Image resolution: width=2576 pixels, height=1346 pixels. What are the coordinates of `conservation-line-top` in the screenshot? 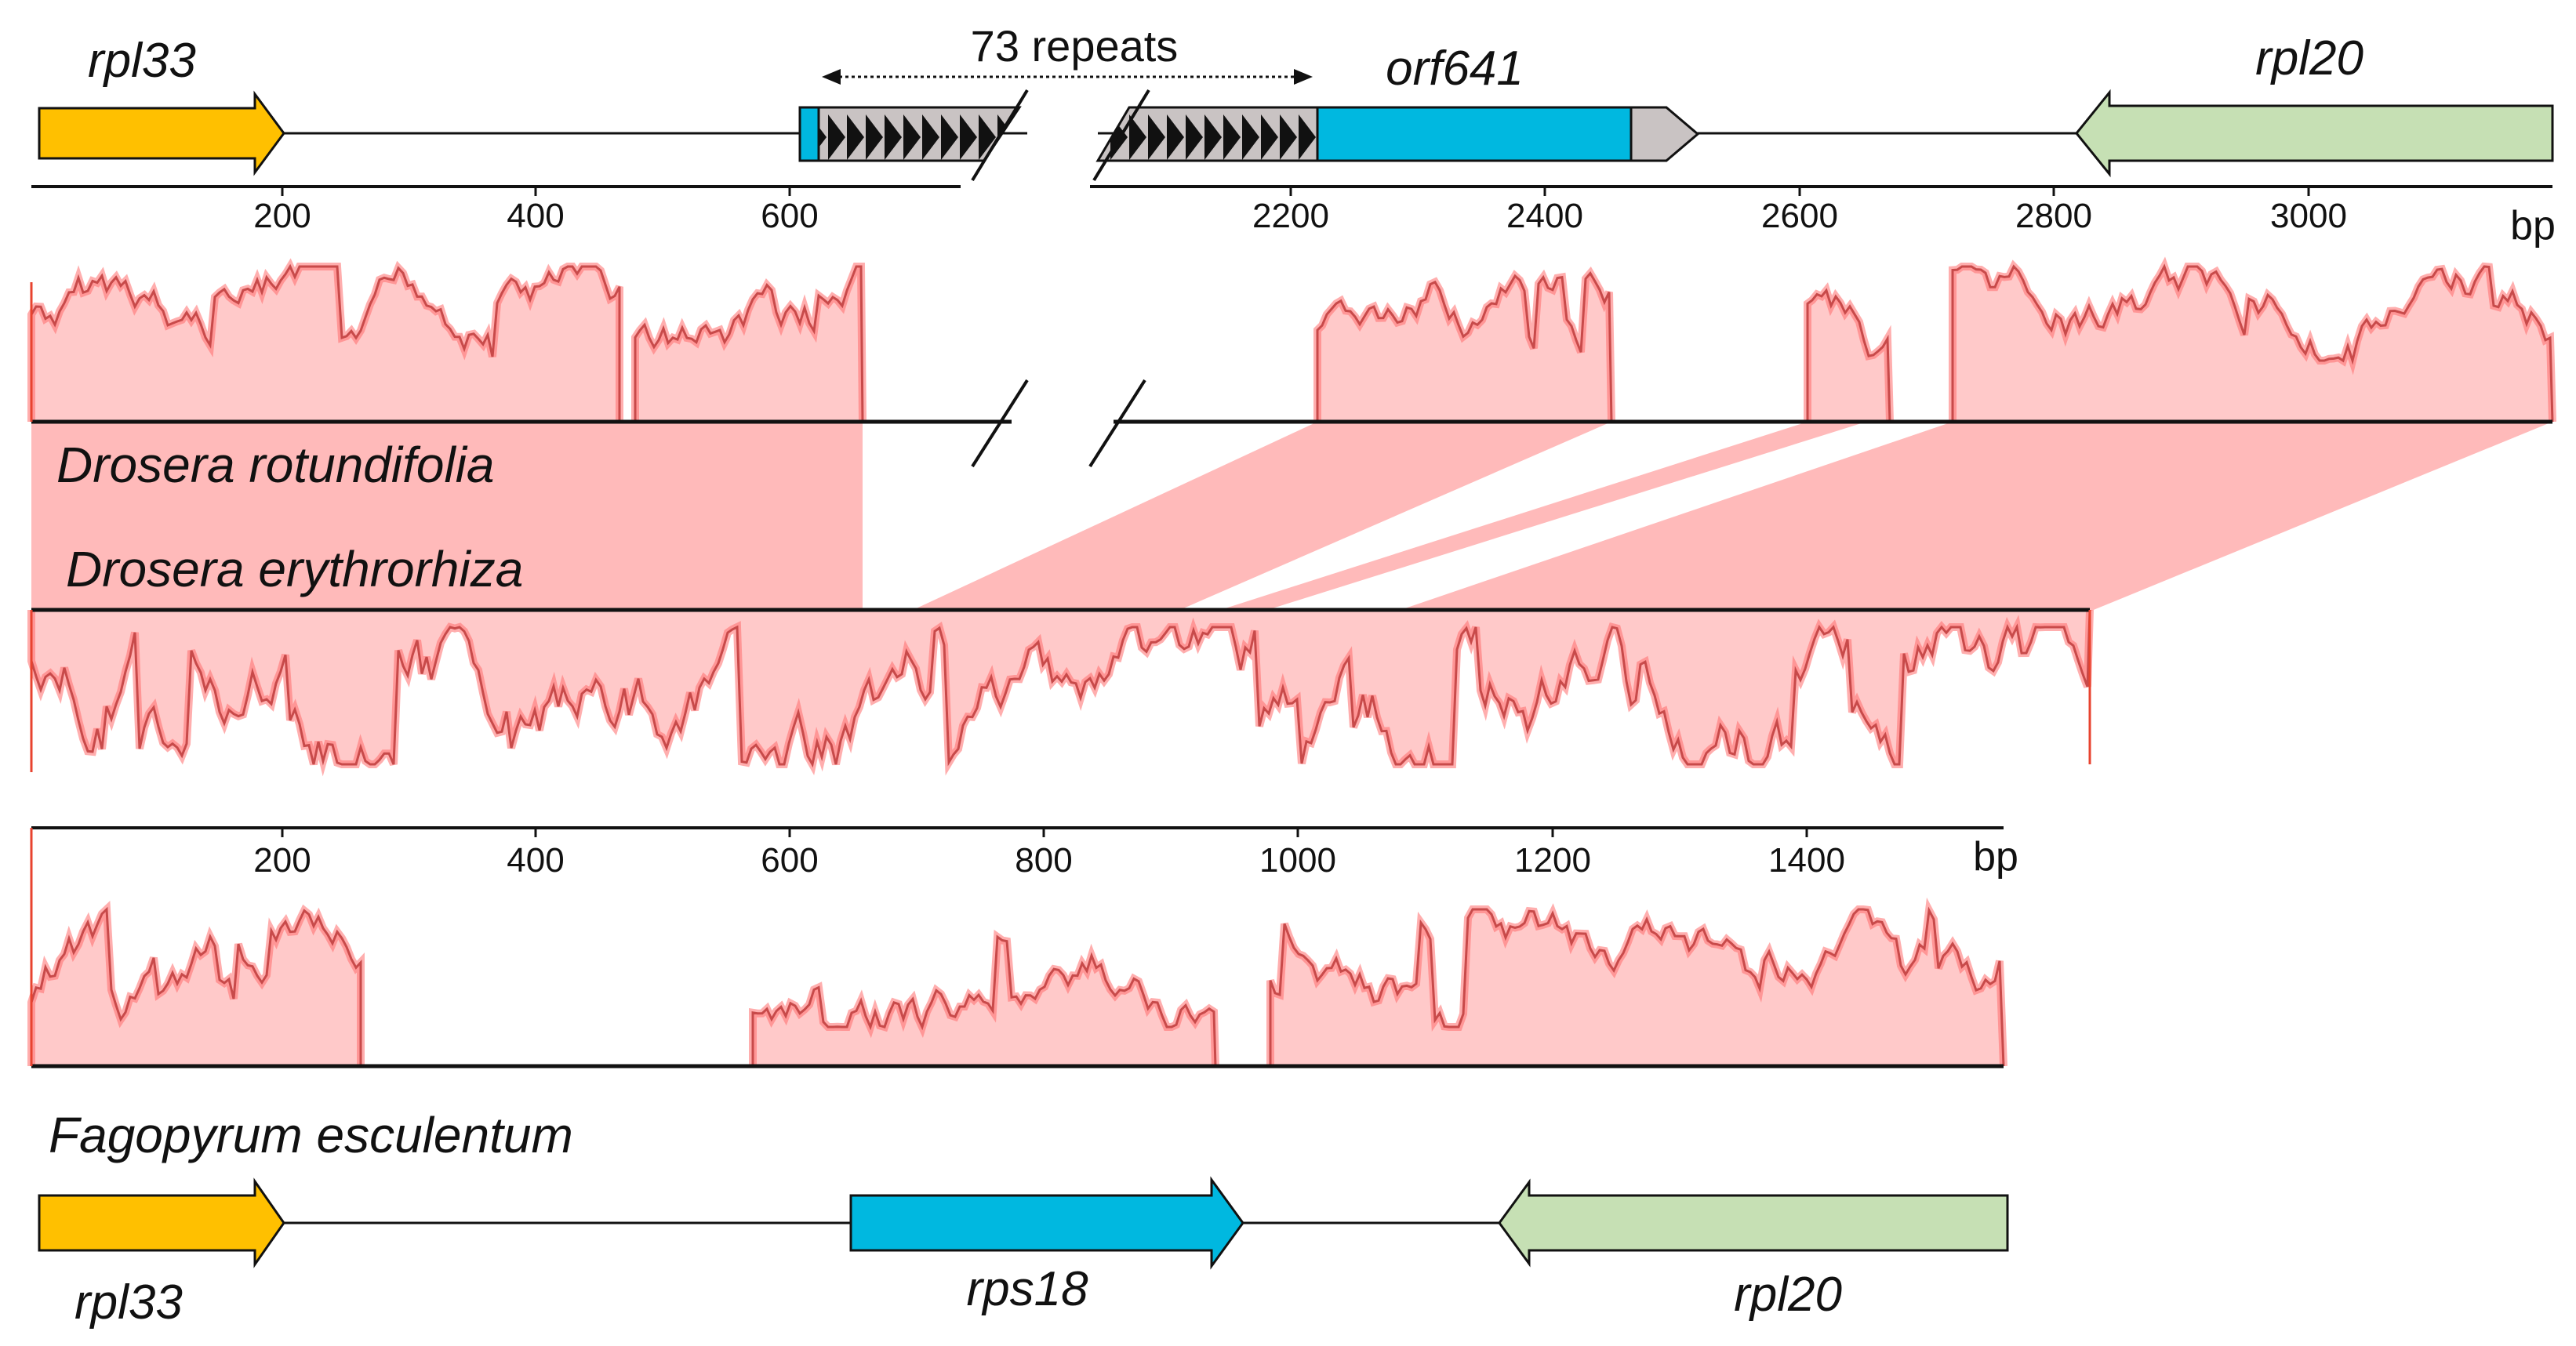 It's located at (1291, 339).